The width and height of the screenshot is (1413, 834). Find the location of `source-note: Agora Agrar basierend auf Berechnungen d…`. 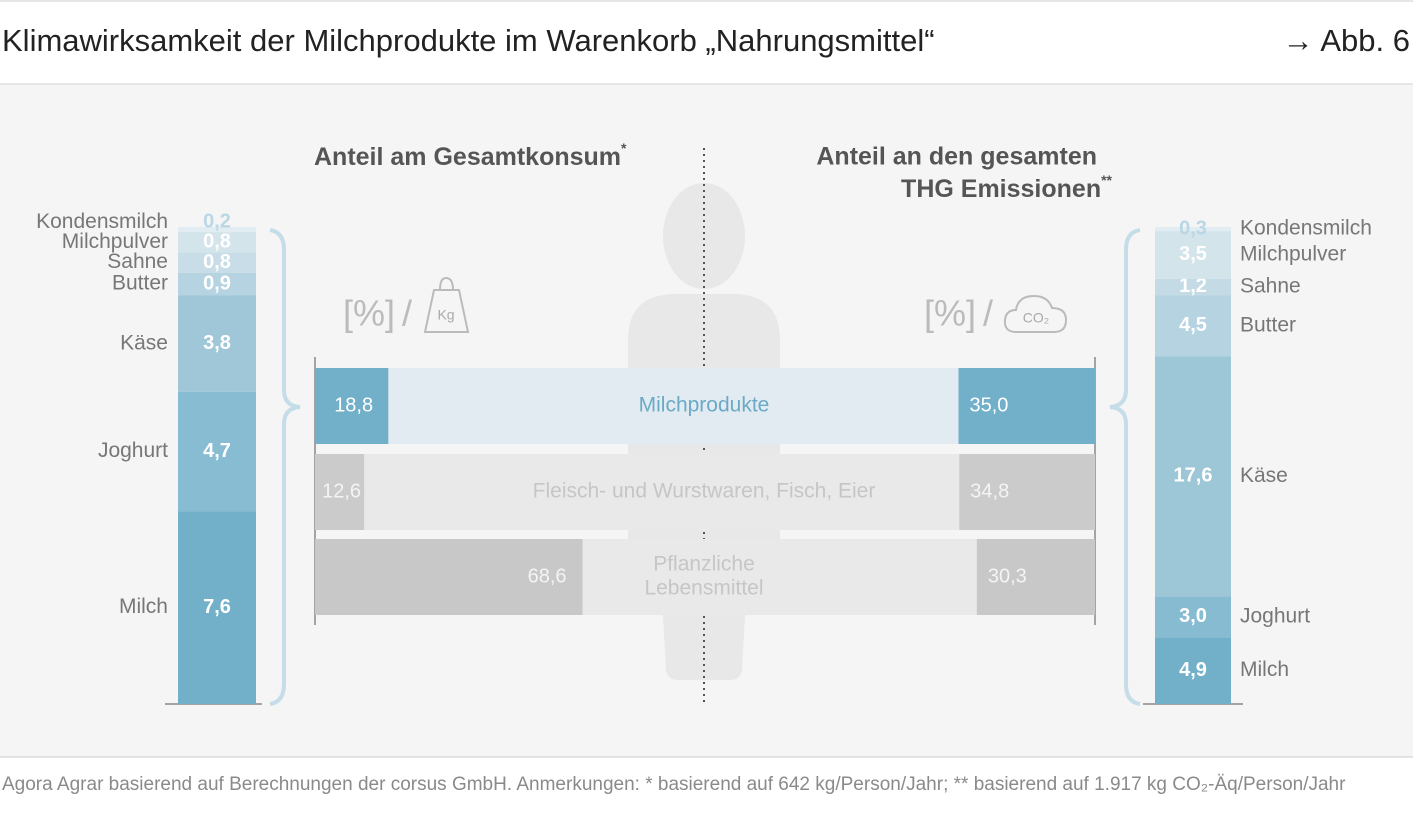

source-note: Agora Agrar basierend auf Berechnungen d… is located at coordinates (674, 784).